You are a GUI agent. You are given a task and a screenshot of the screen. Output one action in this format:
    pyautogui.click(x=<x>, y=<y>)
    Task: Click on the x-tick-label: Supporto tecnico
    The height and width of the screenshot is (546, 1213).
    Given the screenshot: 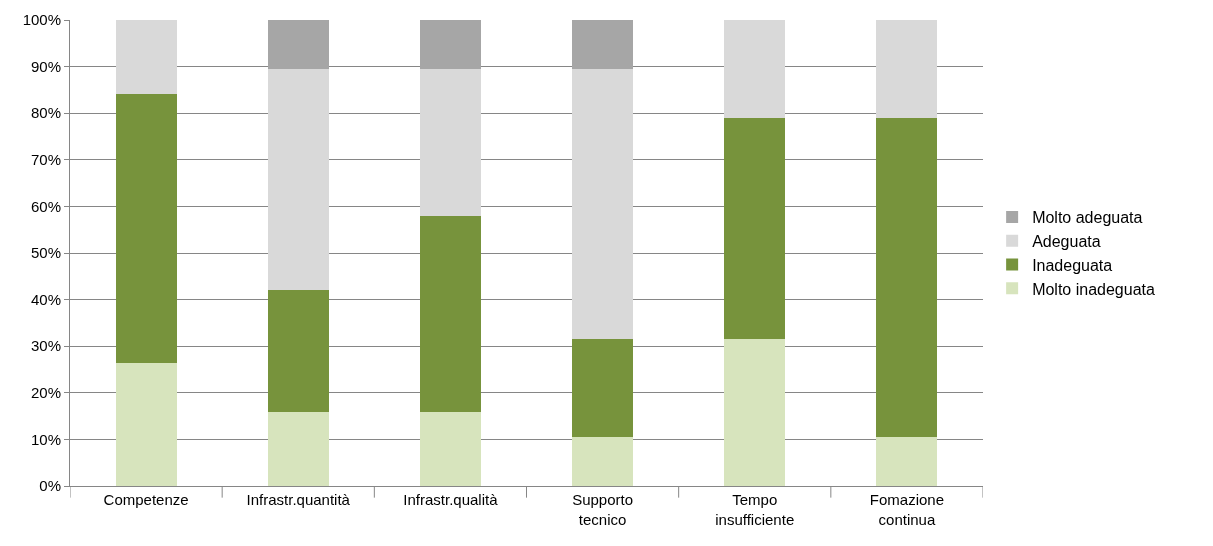 What is the action you would take?
    pyautogui.click(x=603, y=509)
    